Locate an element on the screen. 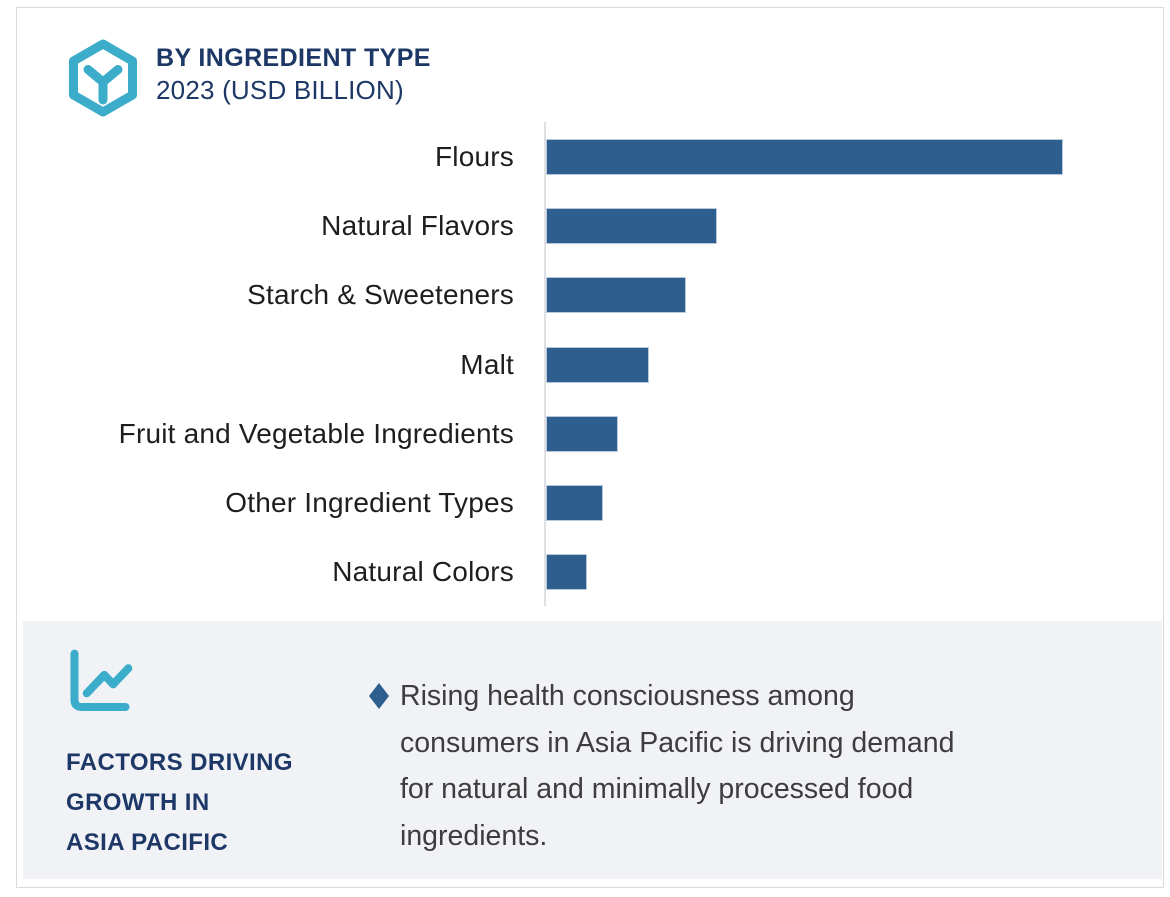 This screenshot has width=1170, height=897. chart-header: BY INGREDIENT TYPE 2023 (USD BILLION) is located at coordinates (293, 74).